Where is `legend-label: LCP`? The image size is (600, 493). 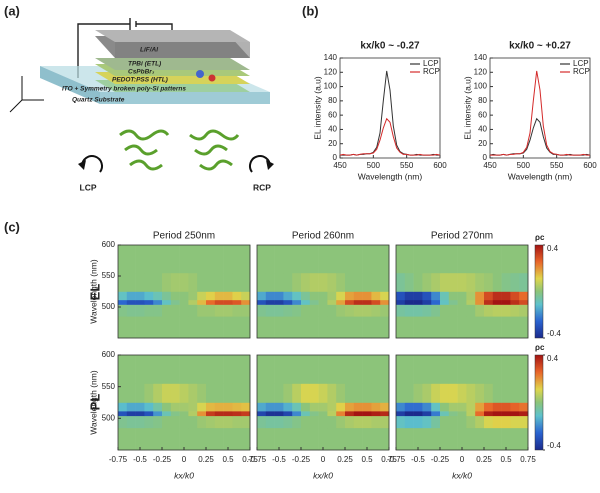
legend-label: LCP is located at coordinates (431, 63).